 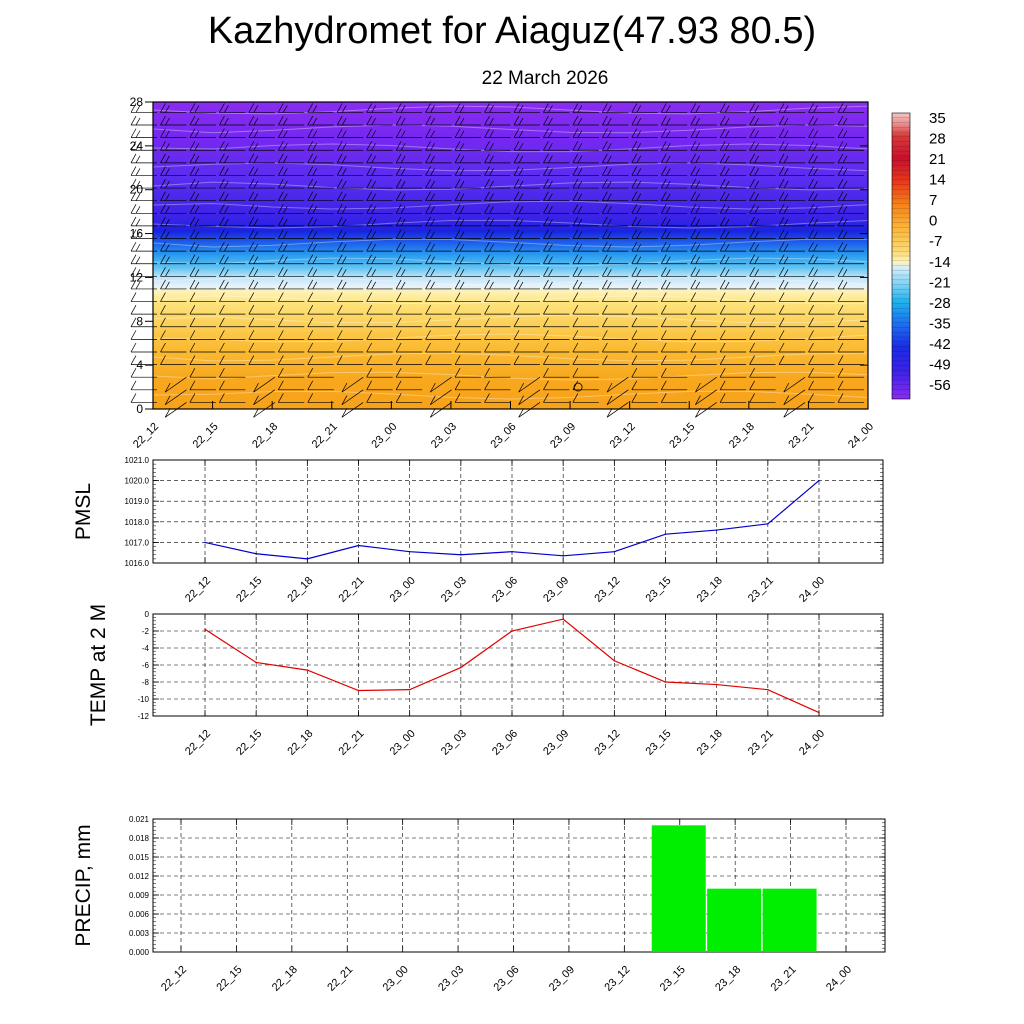 What do you see at coordinates (137, 460) in the screenshot?
I see `y-tick-label: 1021.0` at bounding box center [137, 460].